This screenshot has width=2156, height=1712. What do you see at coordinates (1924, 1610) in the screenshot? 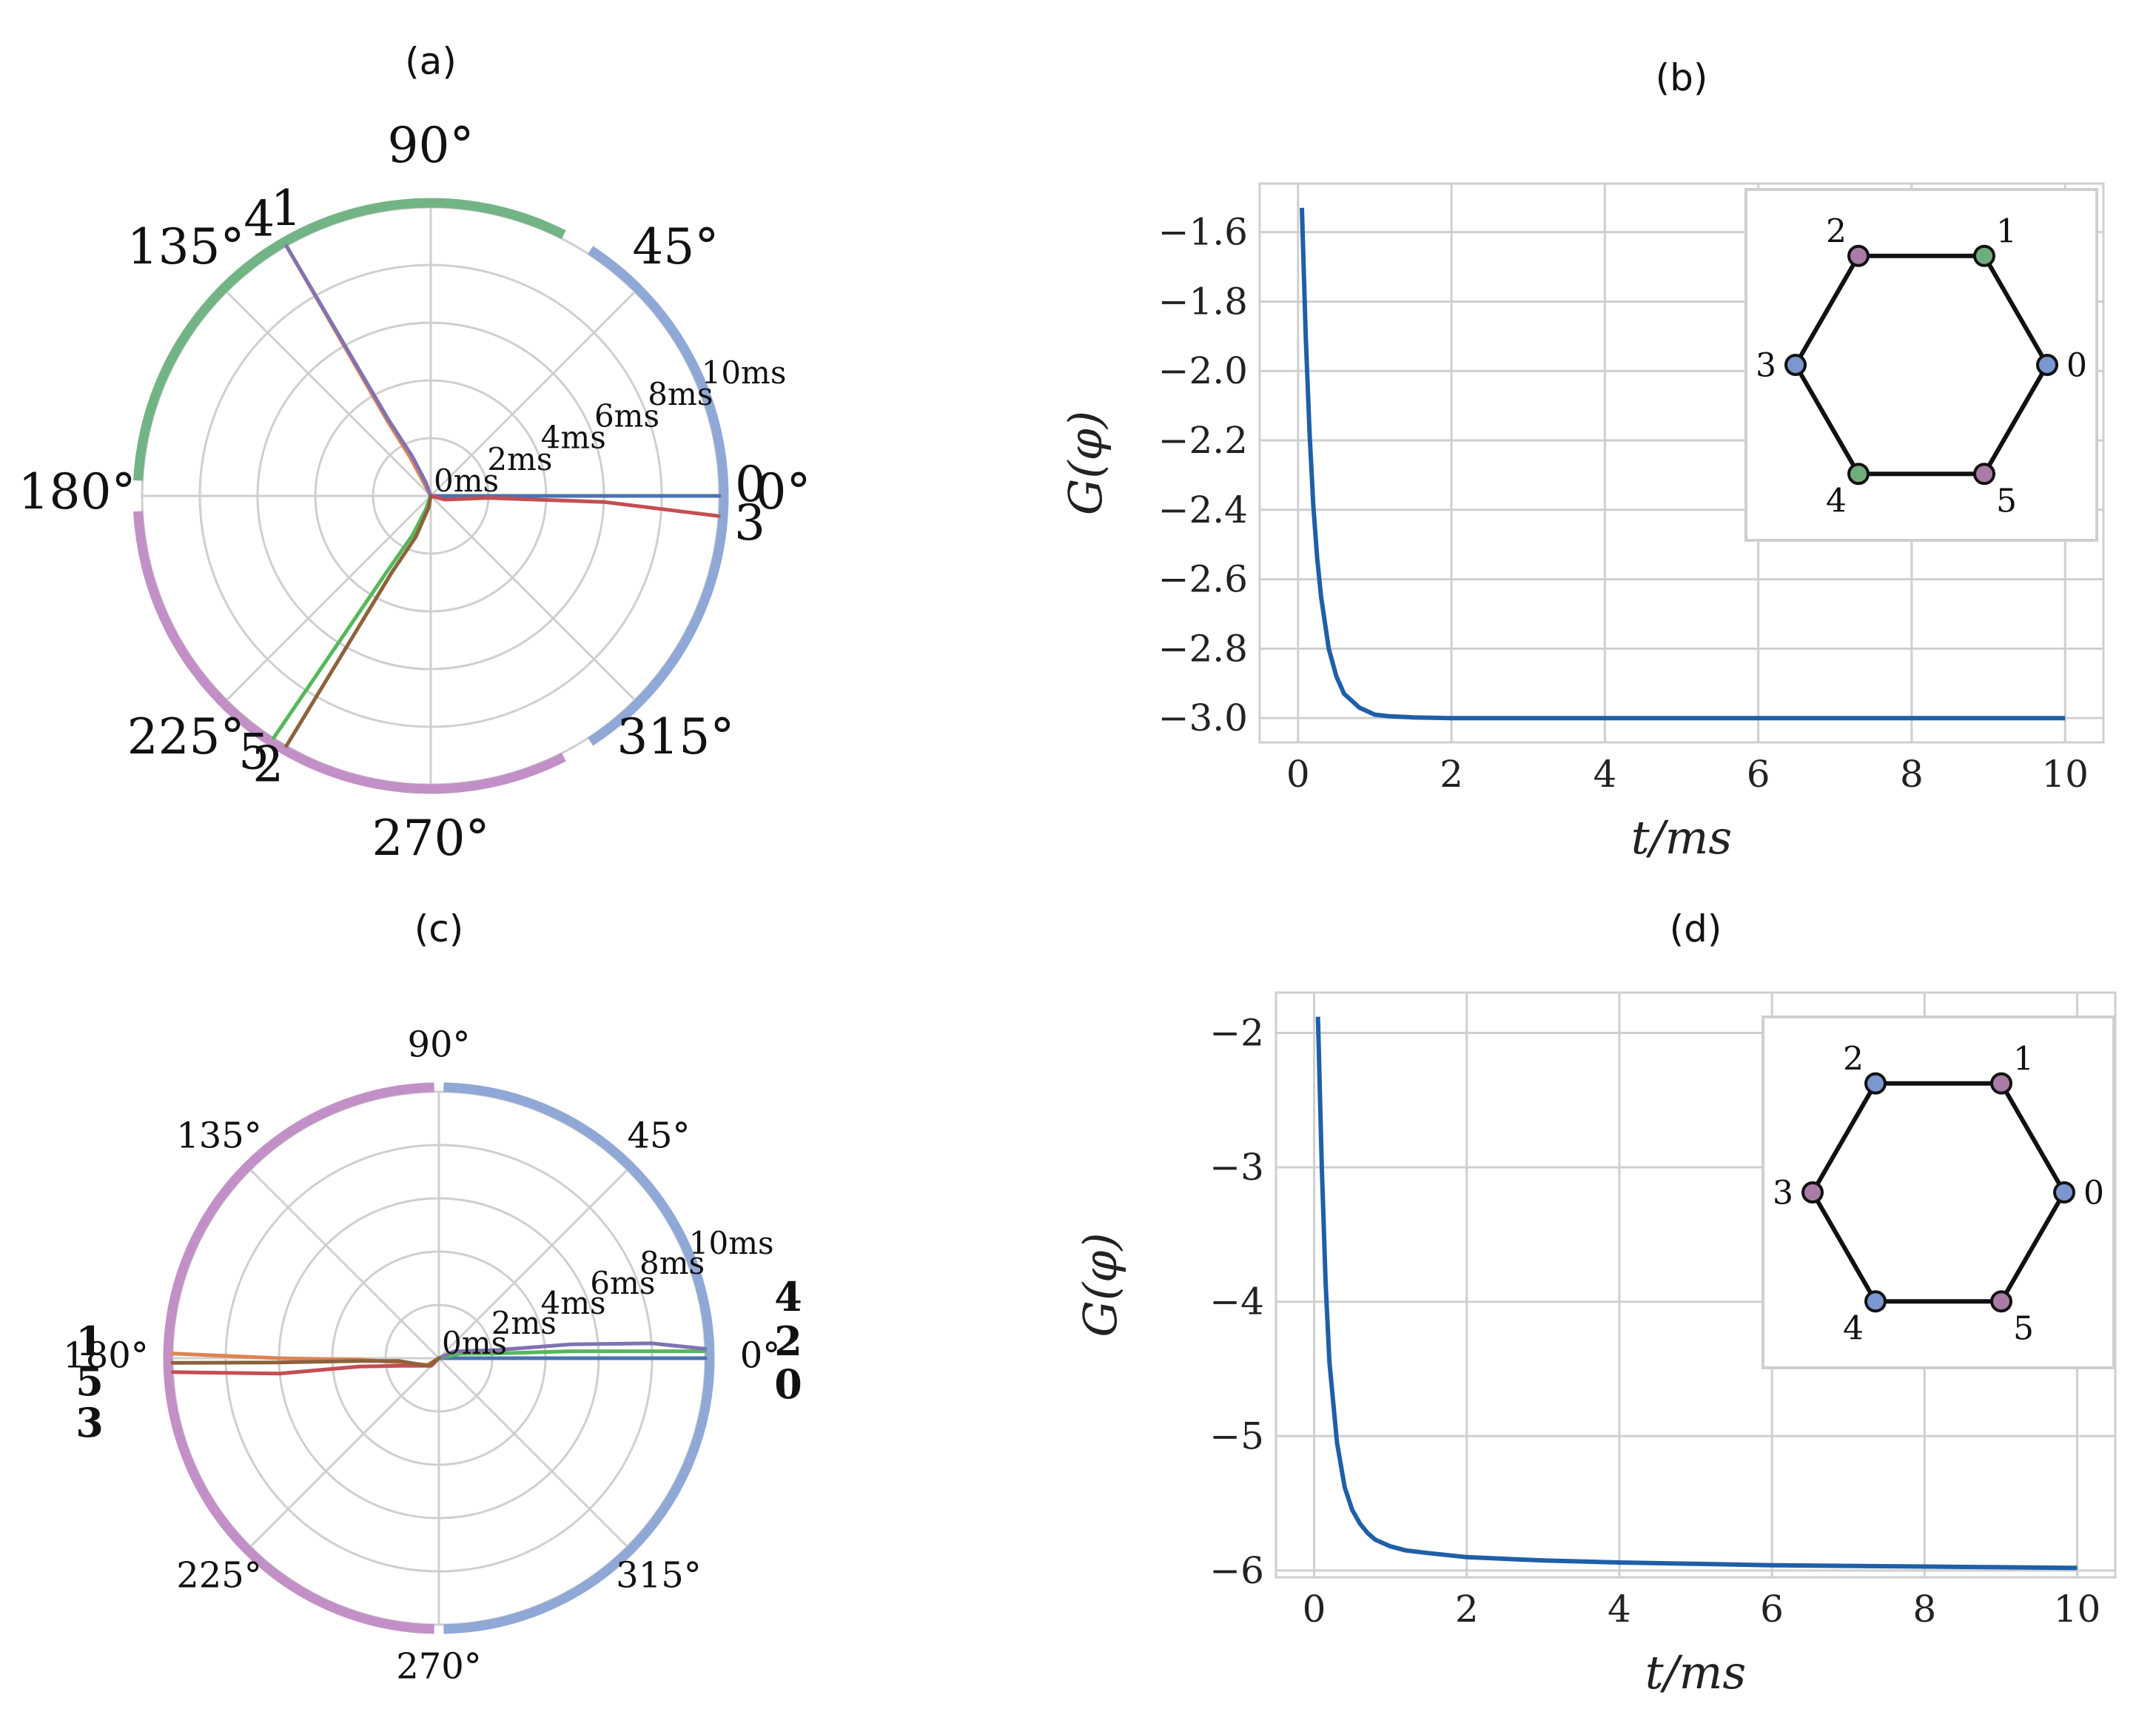
I see `x-tick-label: 8` at bounding box center [1924, 1610].